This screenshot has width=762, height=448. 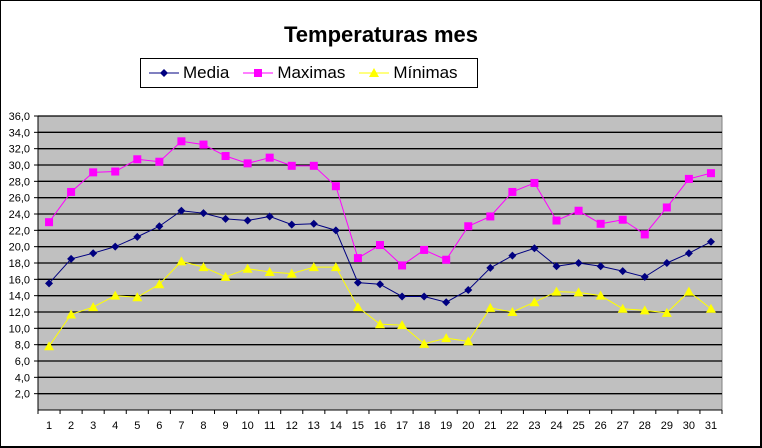 I want to click on x-tick-label: 24, so click(x=556, y=426).